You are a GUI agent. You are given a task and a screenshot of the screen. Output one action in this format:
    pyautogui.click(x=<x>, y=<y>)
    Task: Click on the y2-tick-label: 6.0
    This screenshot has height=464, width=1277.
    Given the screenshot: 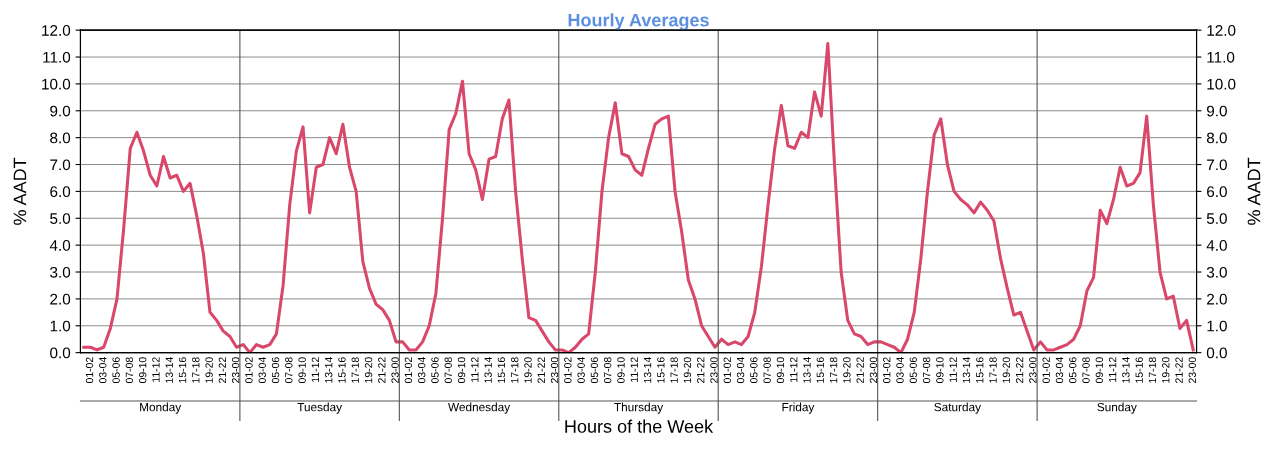 What is the action you would take?
    pyautogui.click(x=1217, y=192)
    